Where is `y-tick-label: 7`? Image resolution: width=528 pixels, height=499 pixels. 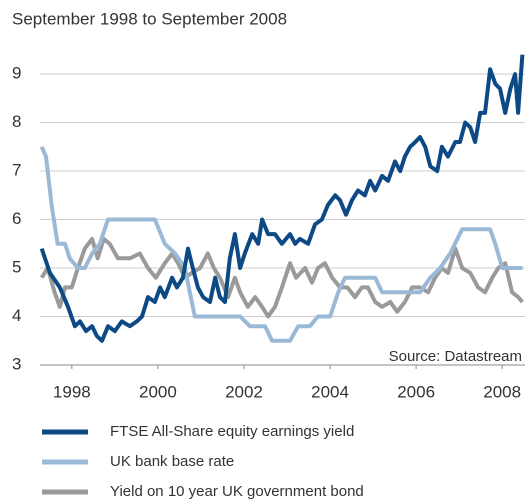
y-tick-label: 7 is located at coordinates (16, 170).